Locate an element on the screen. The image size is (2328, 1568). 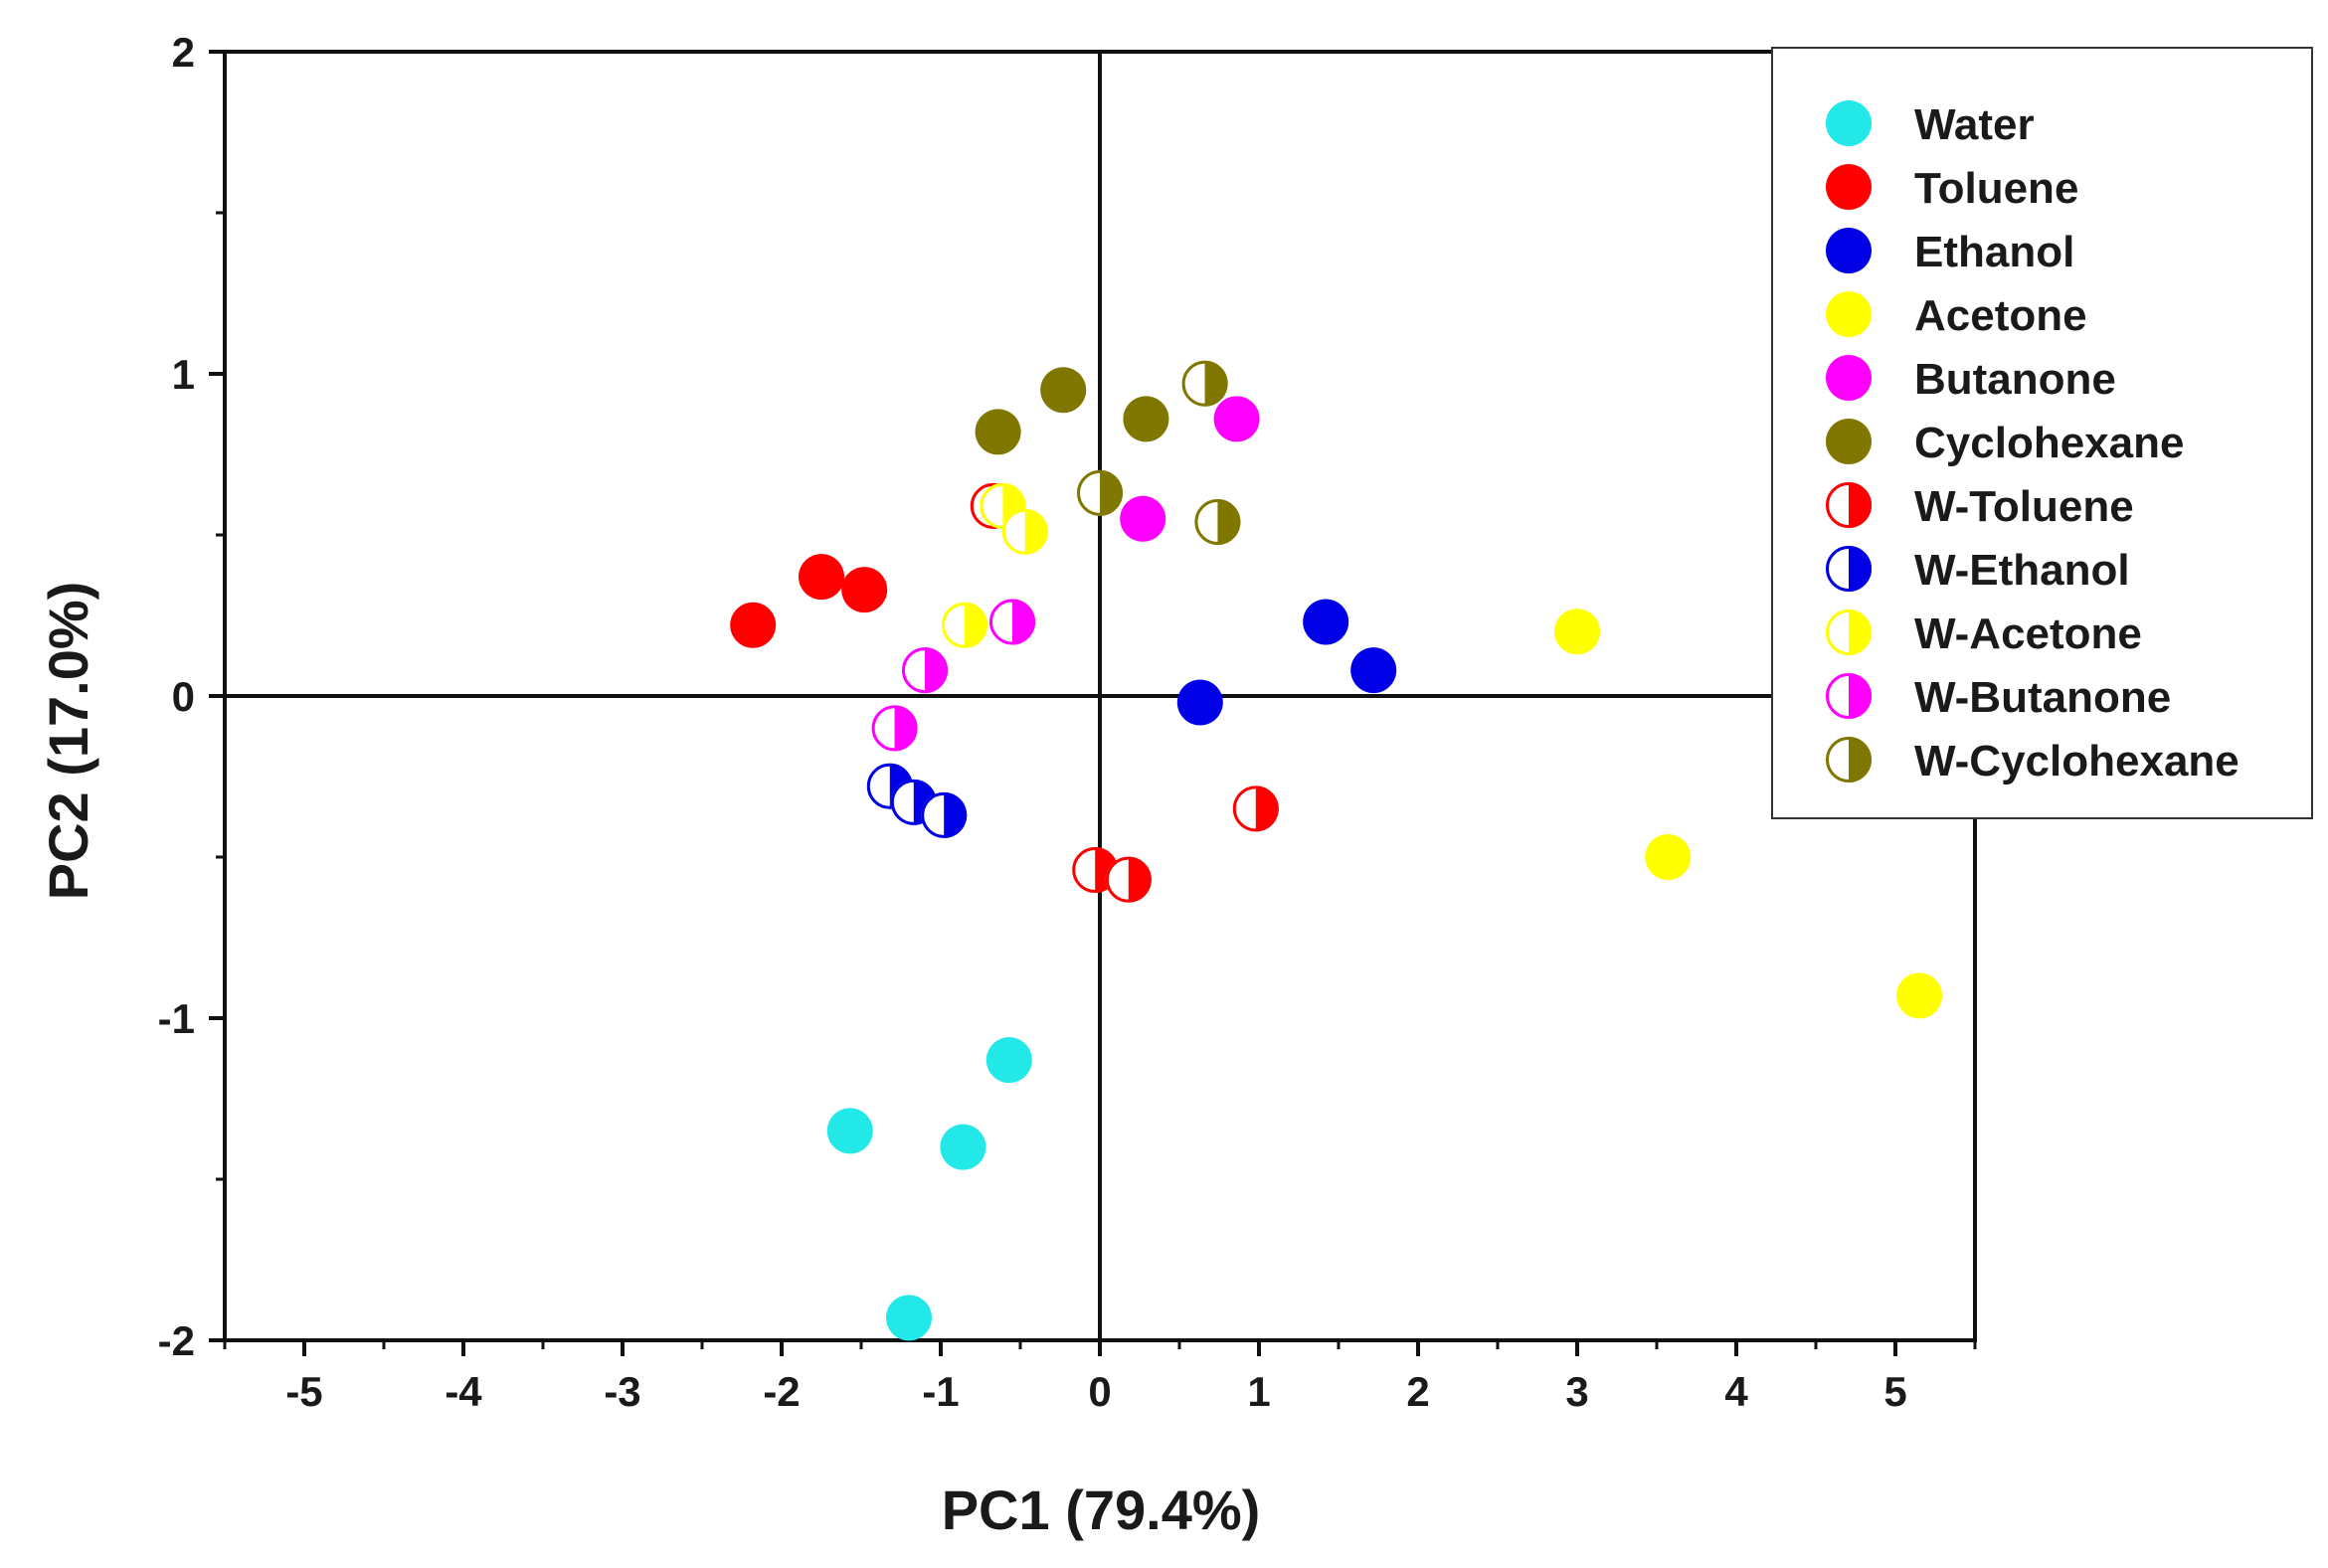
legend-label: W-Butanone is located at coordinates (2042, 697).